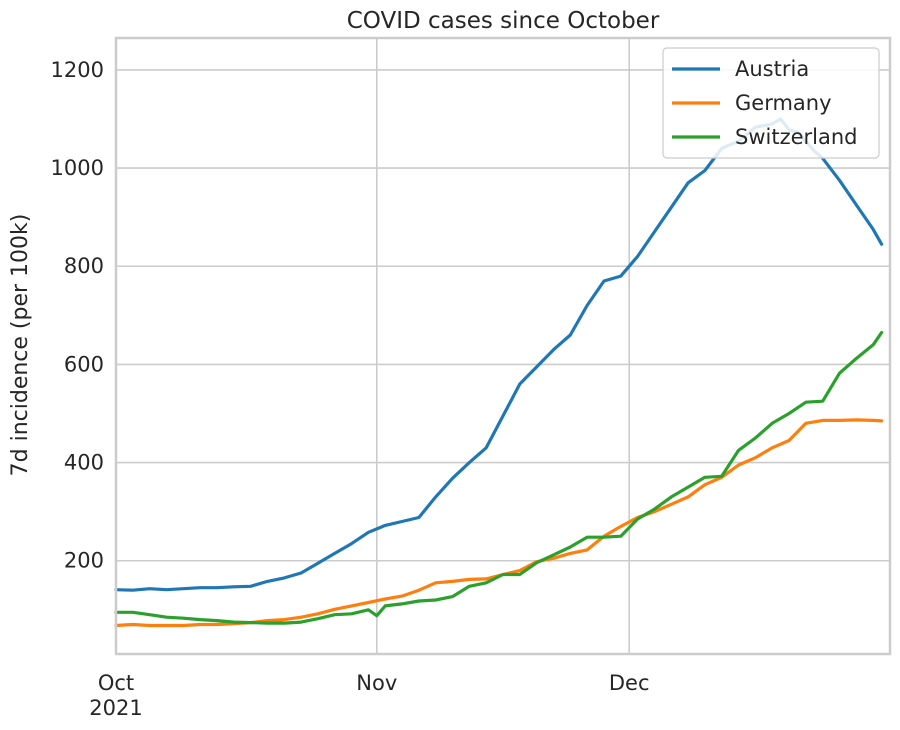  I want to click on chart-title: COVID cases since October, so click(503, 21).